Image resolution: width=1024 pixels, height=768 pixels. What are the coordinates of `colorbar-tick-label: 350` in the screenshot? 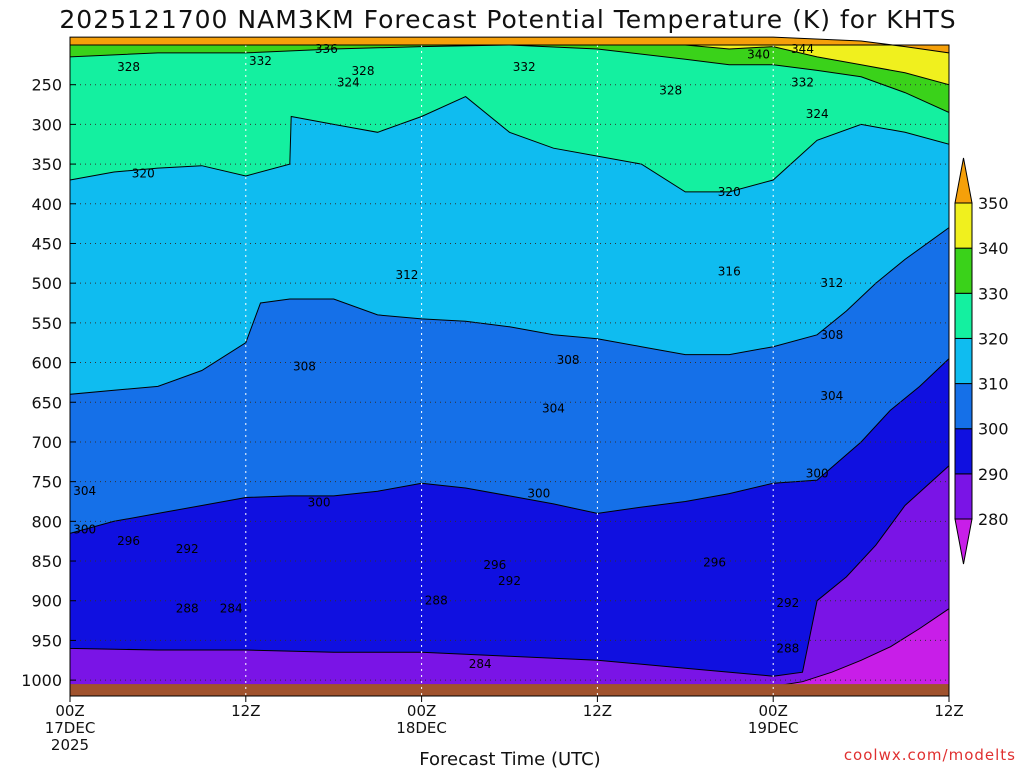 It's located at (993, 203).